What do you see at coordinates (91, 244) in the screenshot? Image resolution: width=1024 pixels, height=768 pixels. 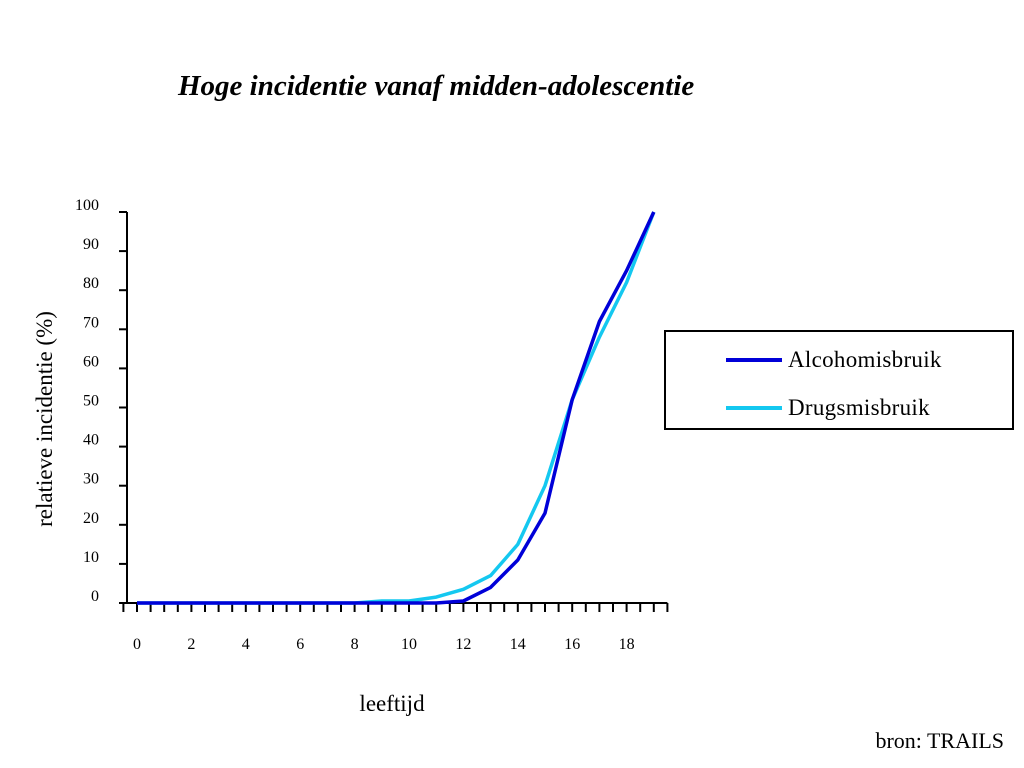 I see `y-tick-label: 90` at bounding box center [91, 244].